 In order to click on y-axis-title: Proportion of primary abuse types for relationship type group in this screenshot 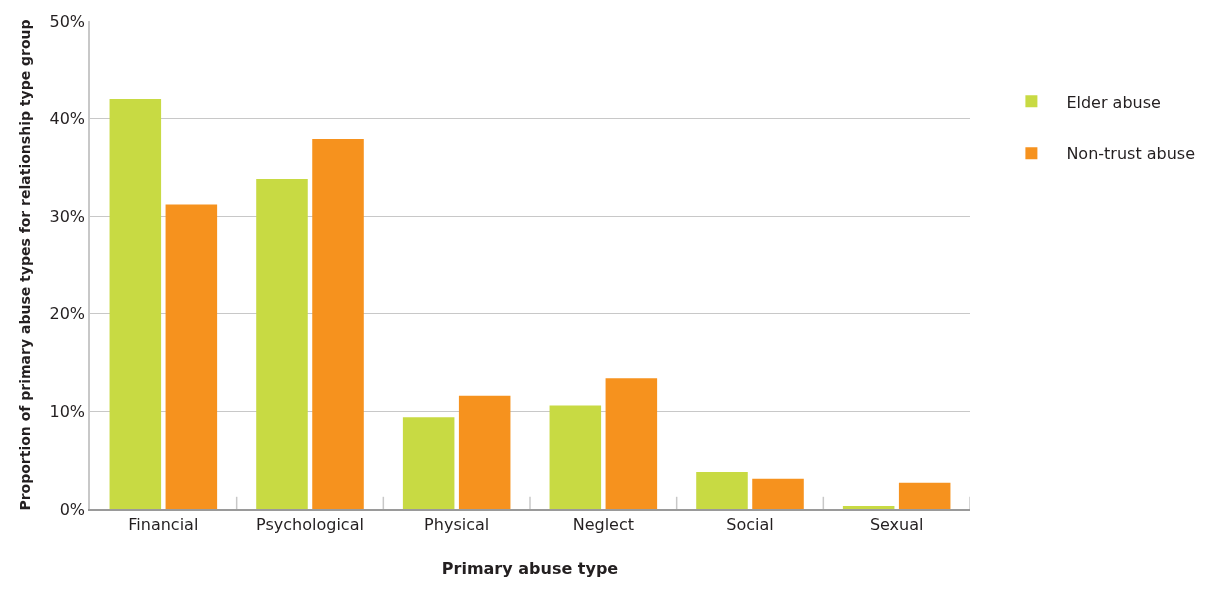, I will do `click(24, 265)`.